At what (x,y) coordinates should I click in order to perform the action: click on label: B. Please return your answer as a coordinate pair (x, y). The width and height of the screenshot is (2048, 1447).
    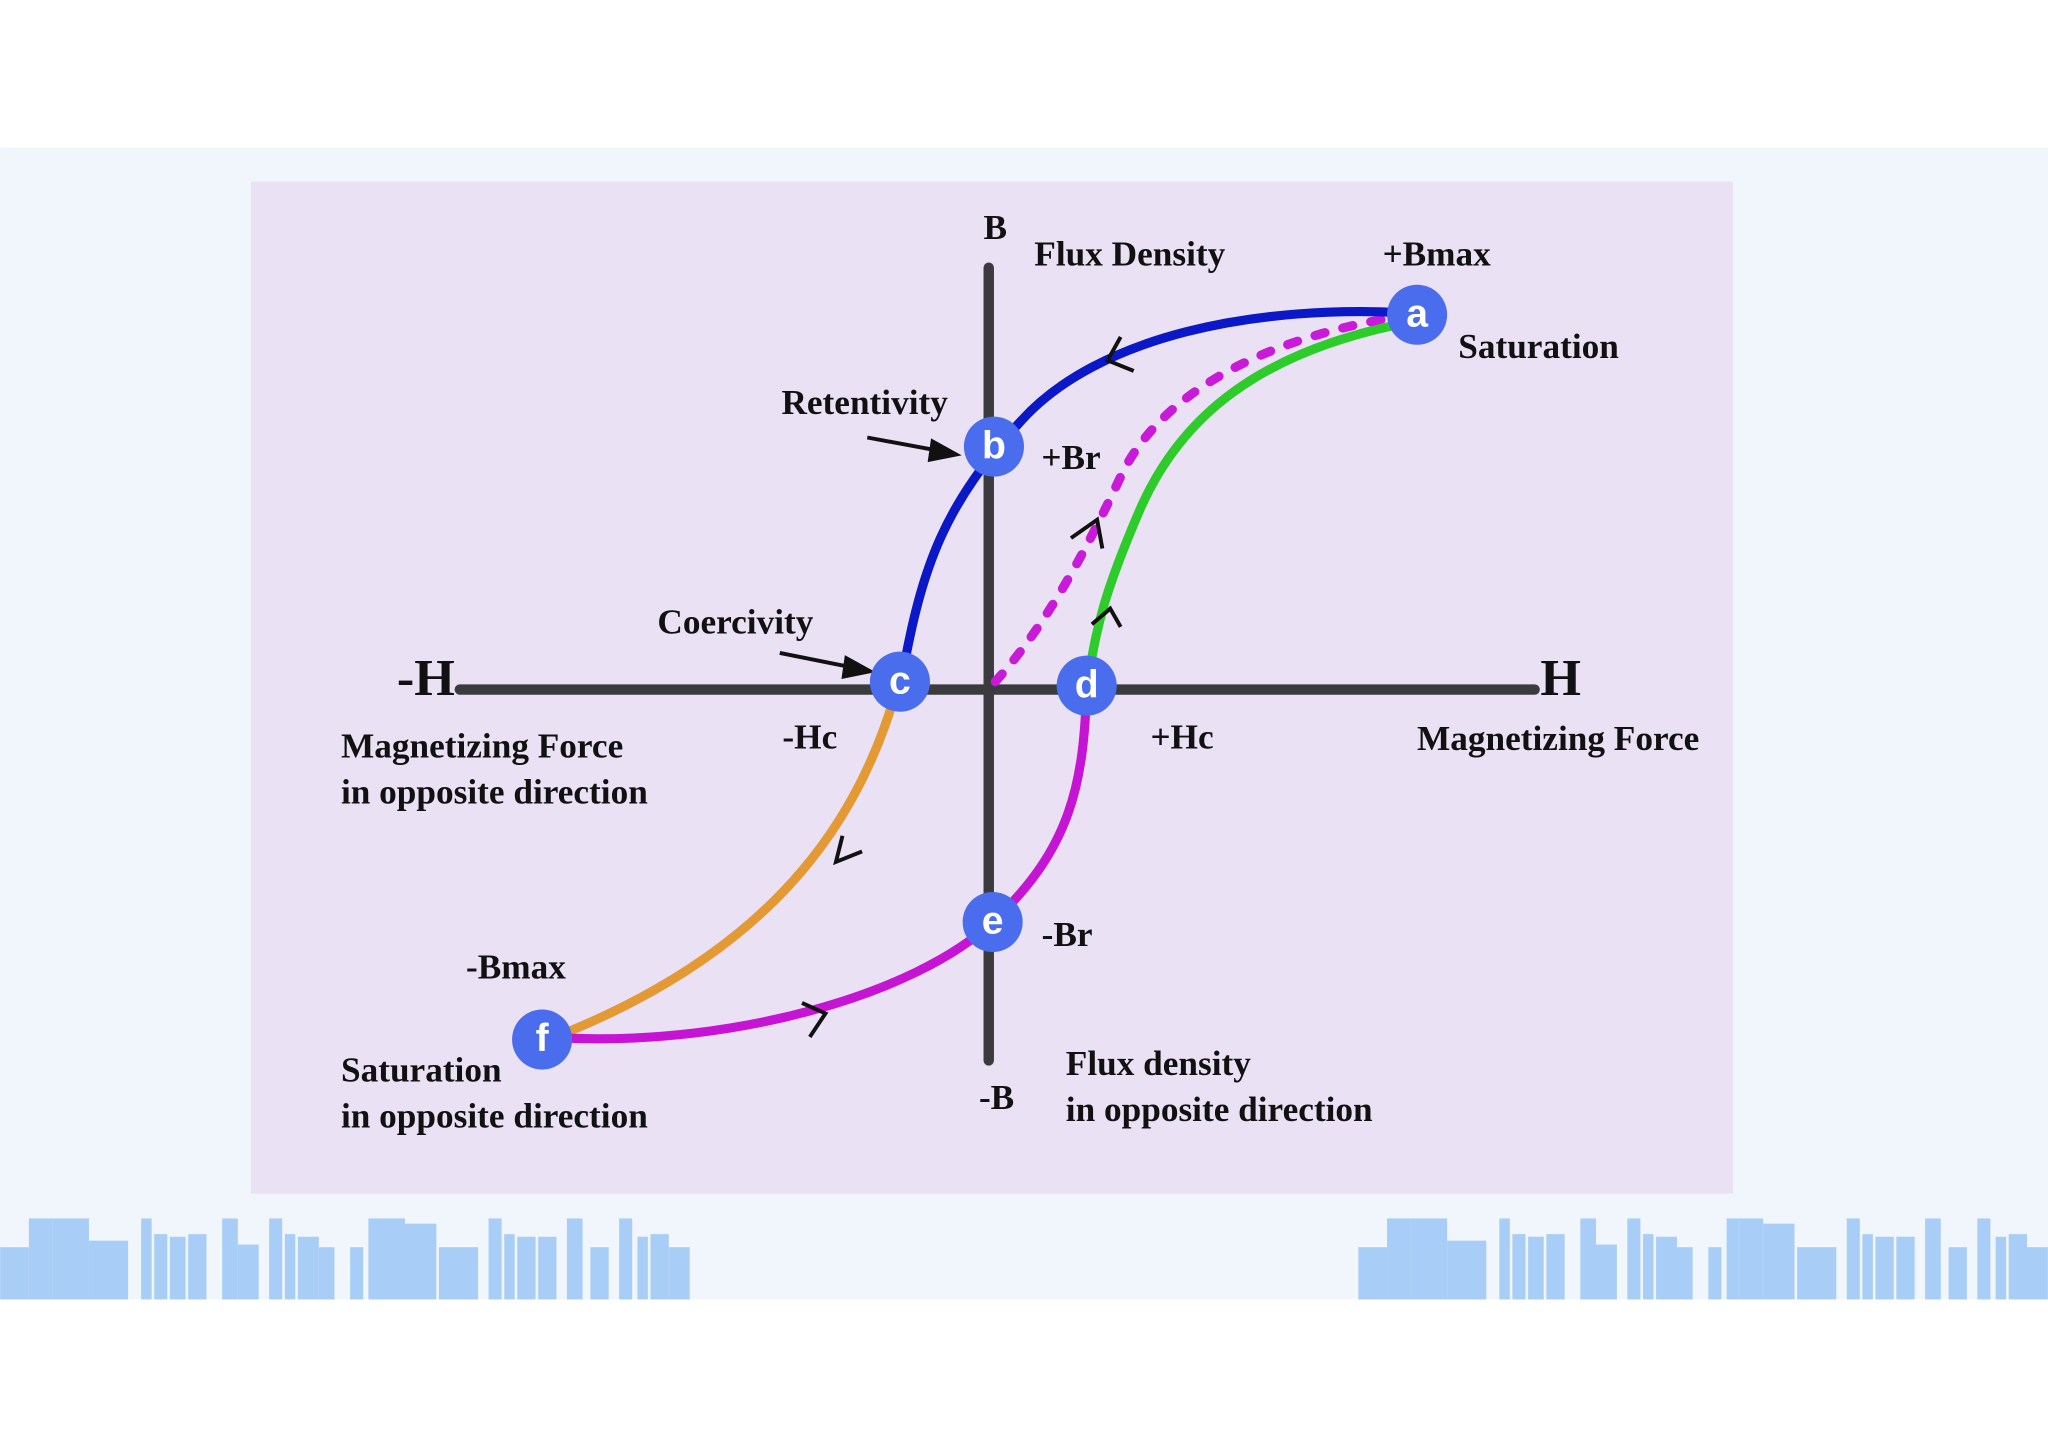
    Looking at the image, I should click on (996, 227).